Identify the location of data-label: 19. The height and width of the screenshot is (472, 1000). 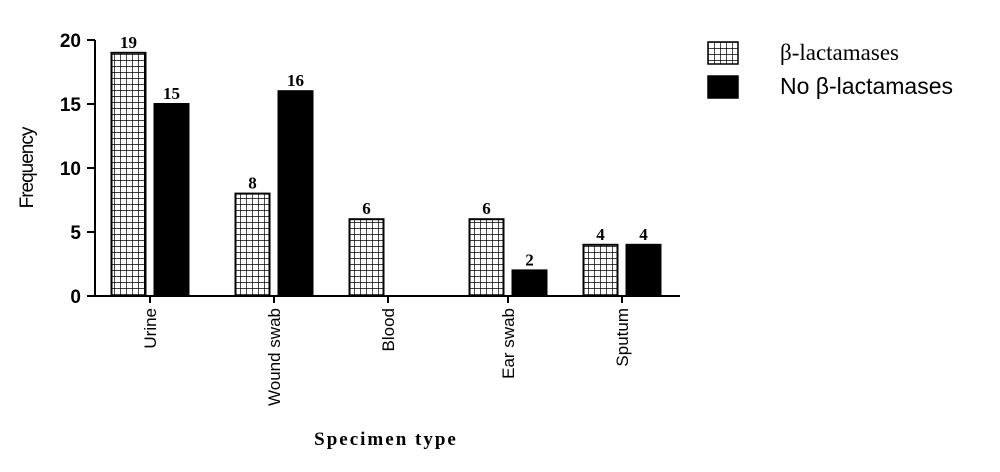
(128, 42).